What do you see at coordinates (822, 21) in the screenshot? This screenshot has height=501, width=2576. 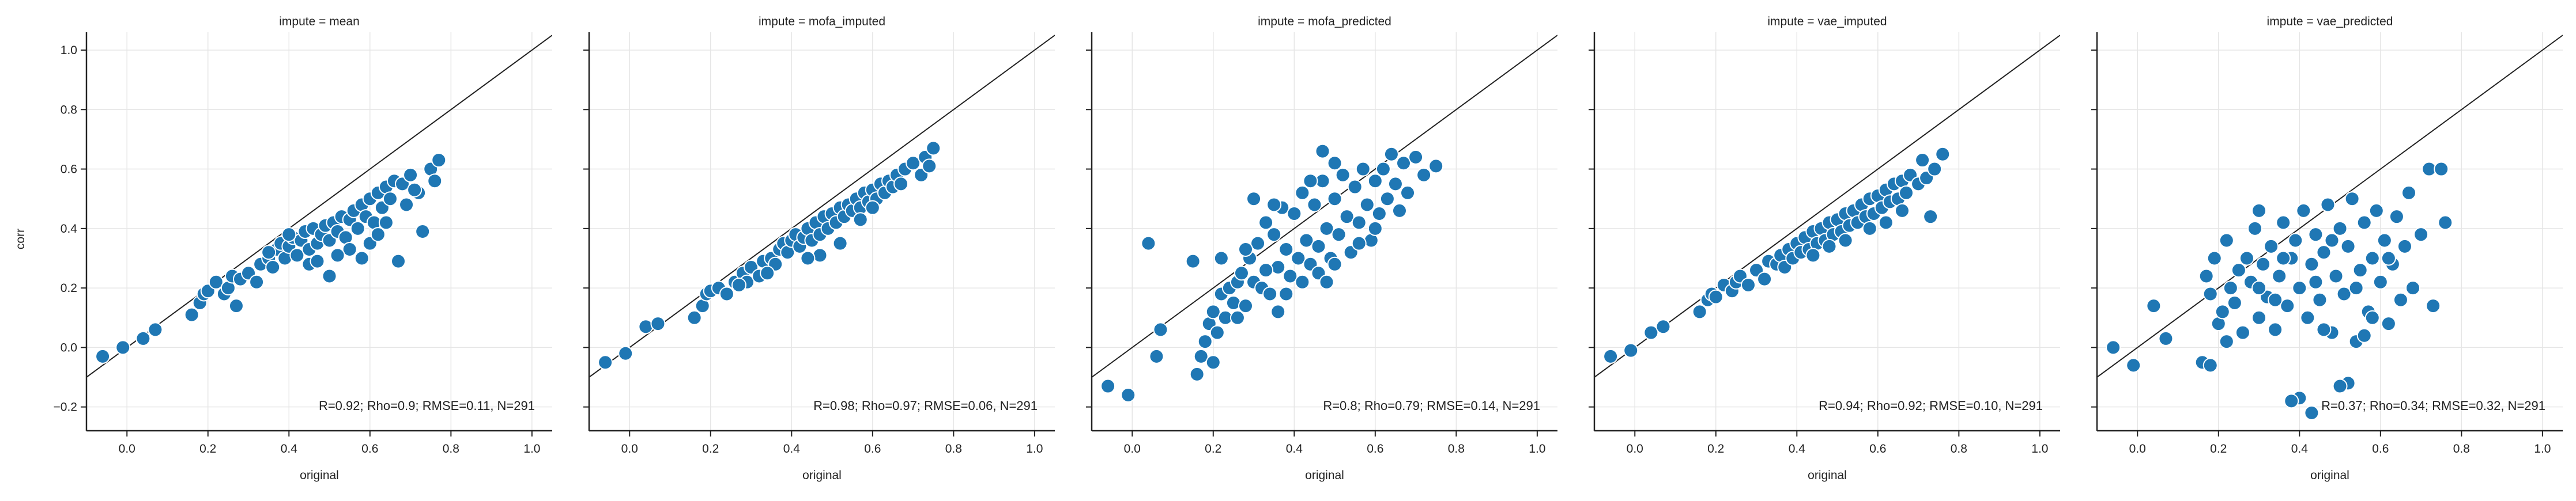 I see `facet-title: impute = mofa_imputed` at bounding box center [822, 21].